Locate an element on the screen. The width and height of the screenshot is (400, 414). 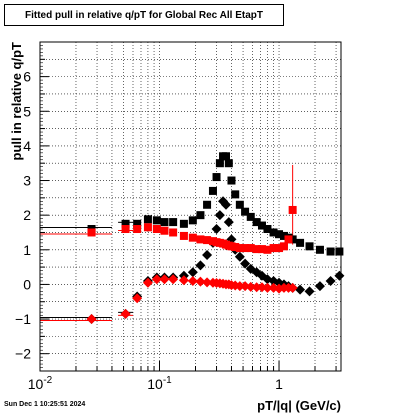
footer-timestamp: Sun Dec 1 10:25:51 2024 is located at coordinates (45, 404).